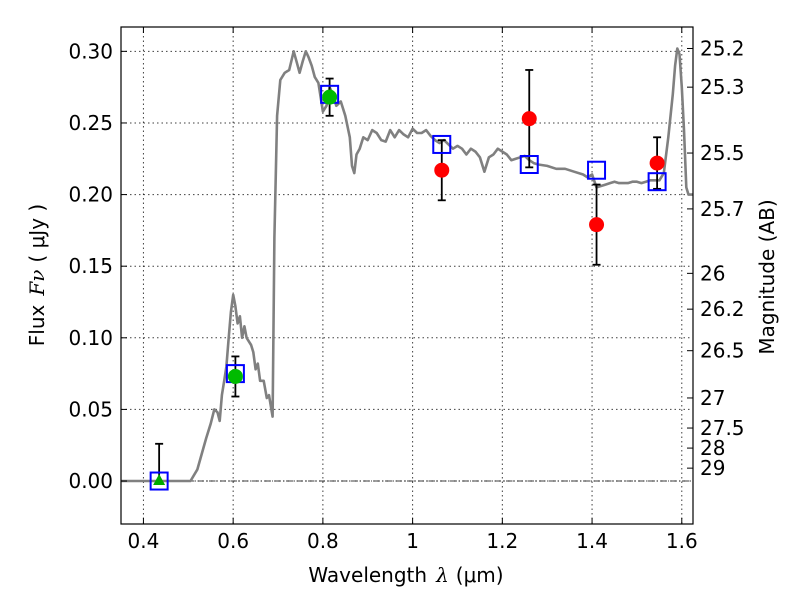 The height and width of the screenshot is (600, 800). I want to click on y2-tick-label: 25.3, so click(722, 87).